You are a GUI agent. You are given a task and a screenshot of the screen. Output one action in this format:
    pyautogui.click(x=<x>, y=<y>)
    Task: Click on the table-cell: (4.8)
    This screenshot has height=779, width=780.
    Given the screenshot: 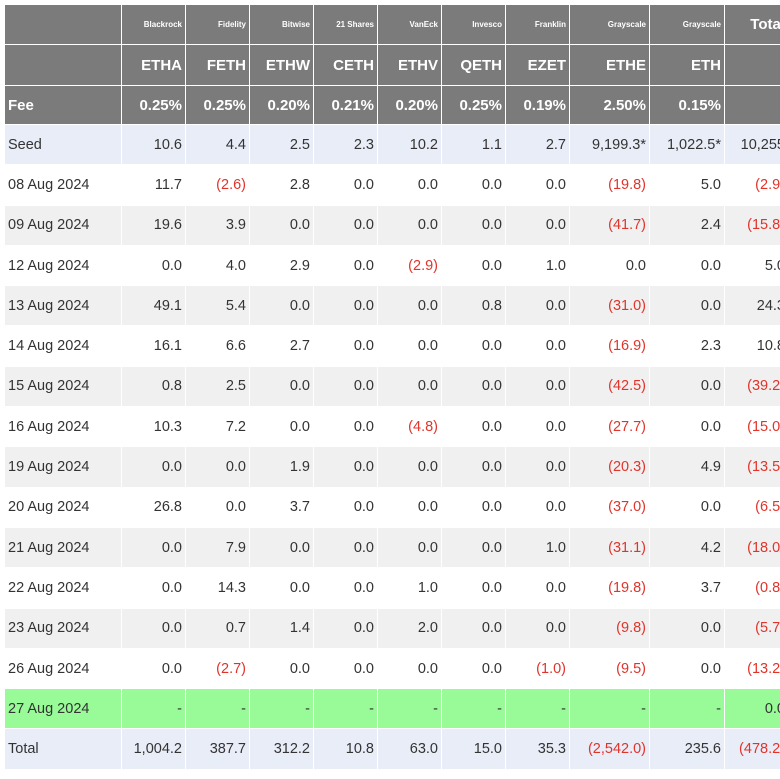 What is the action you would take?
    pyautogui.click(x=409, y=427)
    